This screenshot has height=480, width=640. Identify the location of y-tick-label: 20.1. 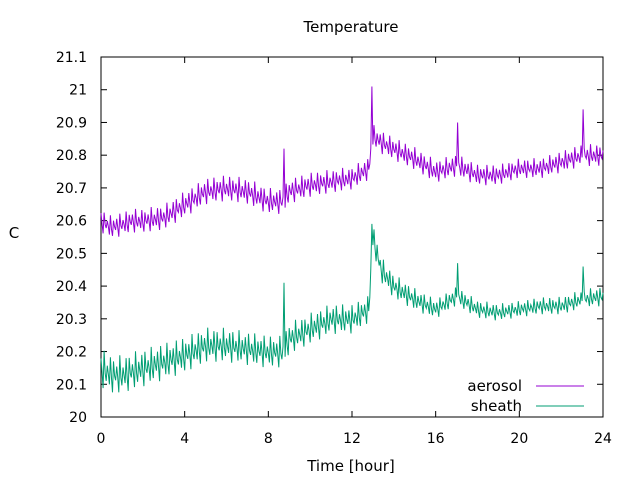
(71, 385).